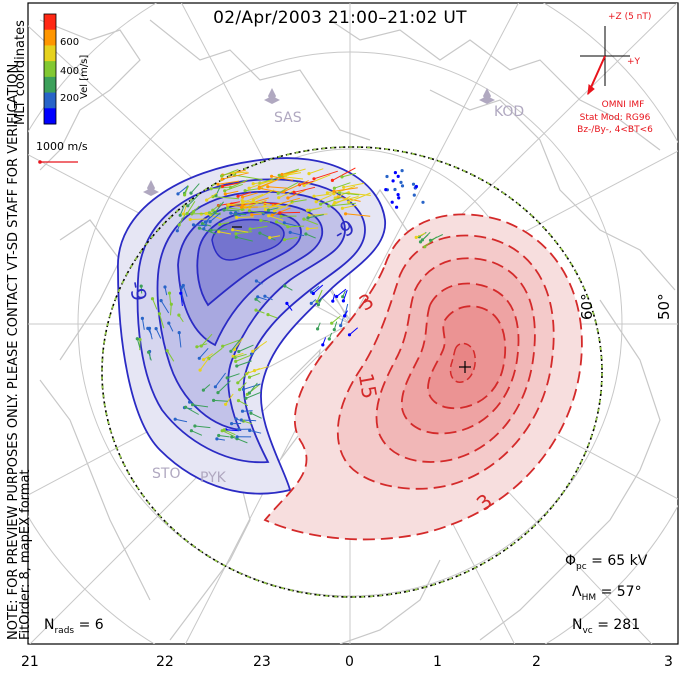 Image resolution: width=680 pixels, height=674 pixels. I want to click on radar-label: KOD, so click(509, 112).